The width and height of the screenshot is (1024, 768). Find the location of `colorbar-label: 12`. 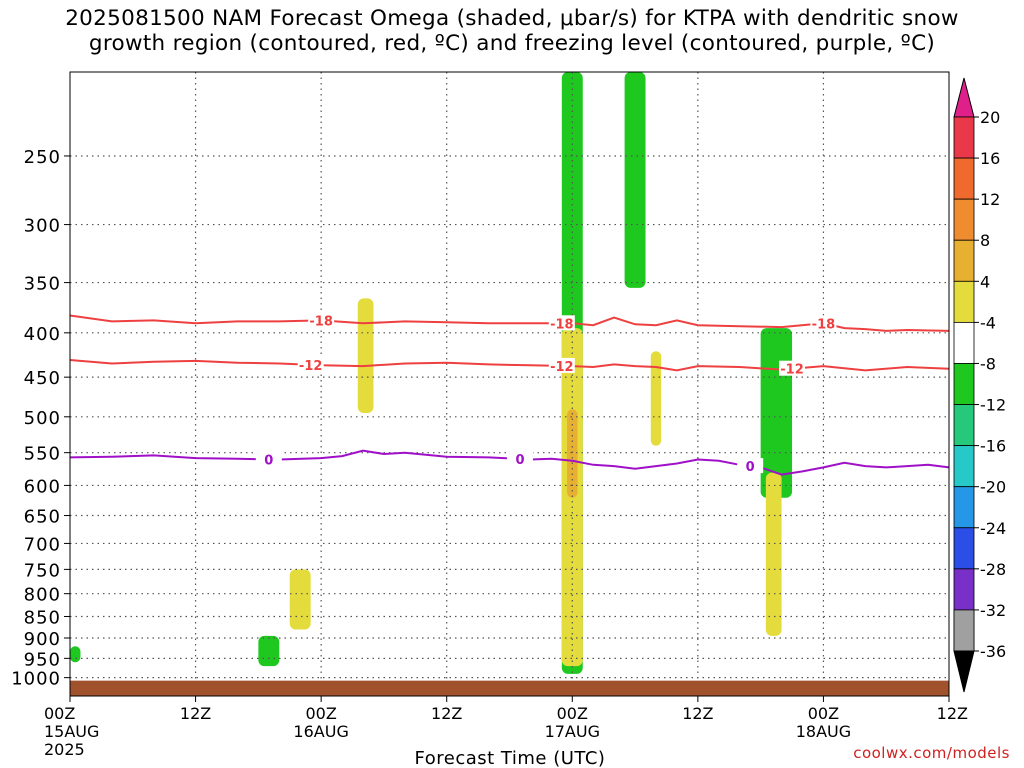

colorbar-label: 12 is located at coordinates (990, 199).